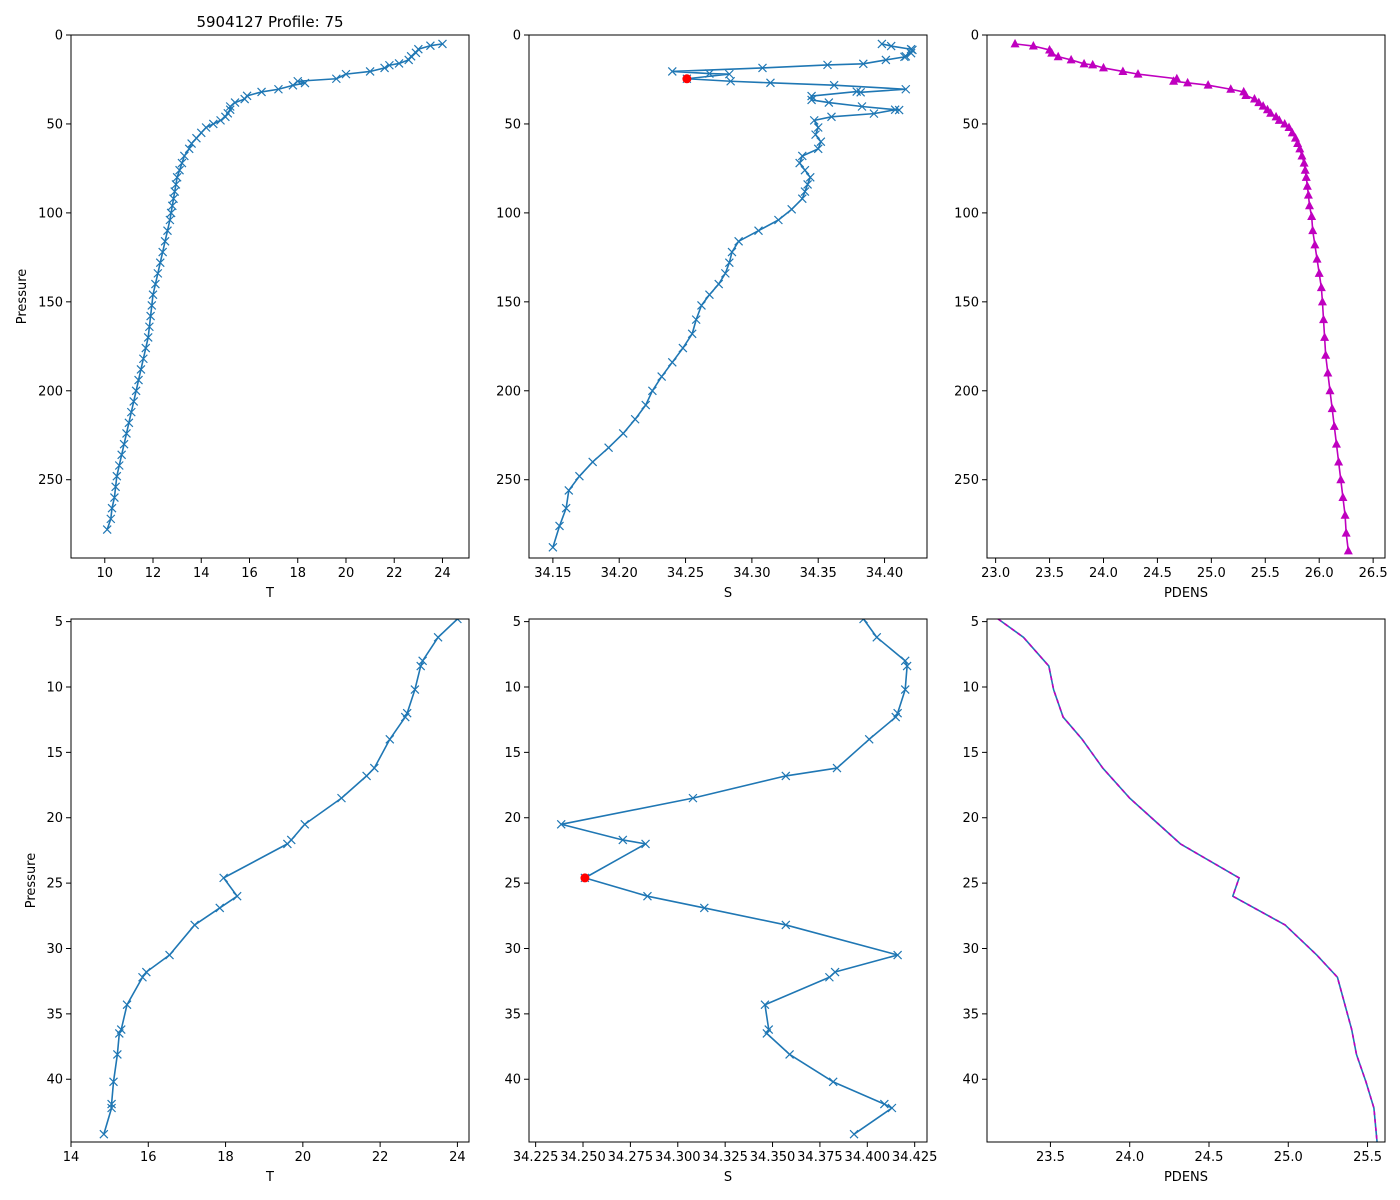 The image size is (1400, 1200). Describe the element at coordinates (1288, 1157) in the screenshot. I see `x-tick-label: 25.0` at that location.